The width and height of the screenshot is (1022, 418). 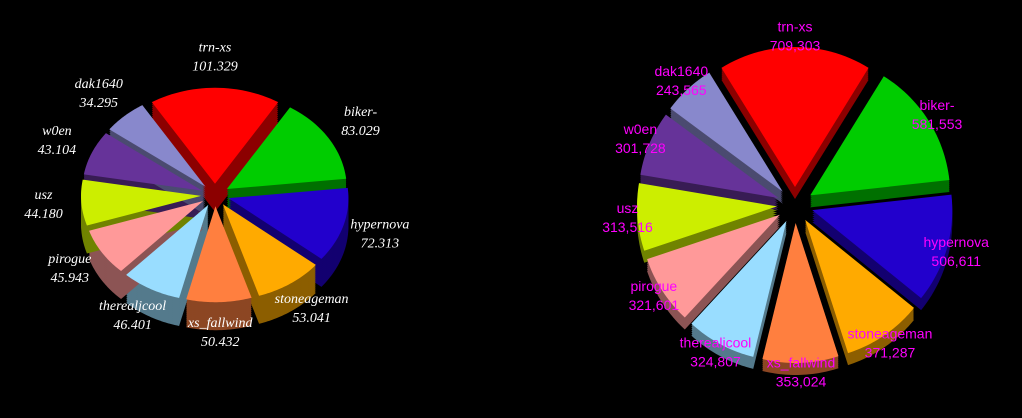 I want to click on slice-value-label: 313,516, so click(x=627, y=227).